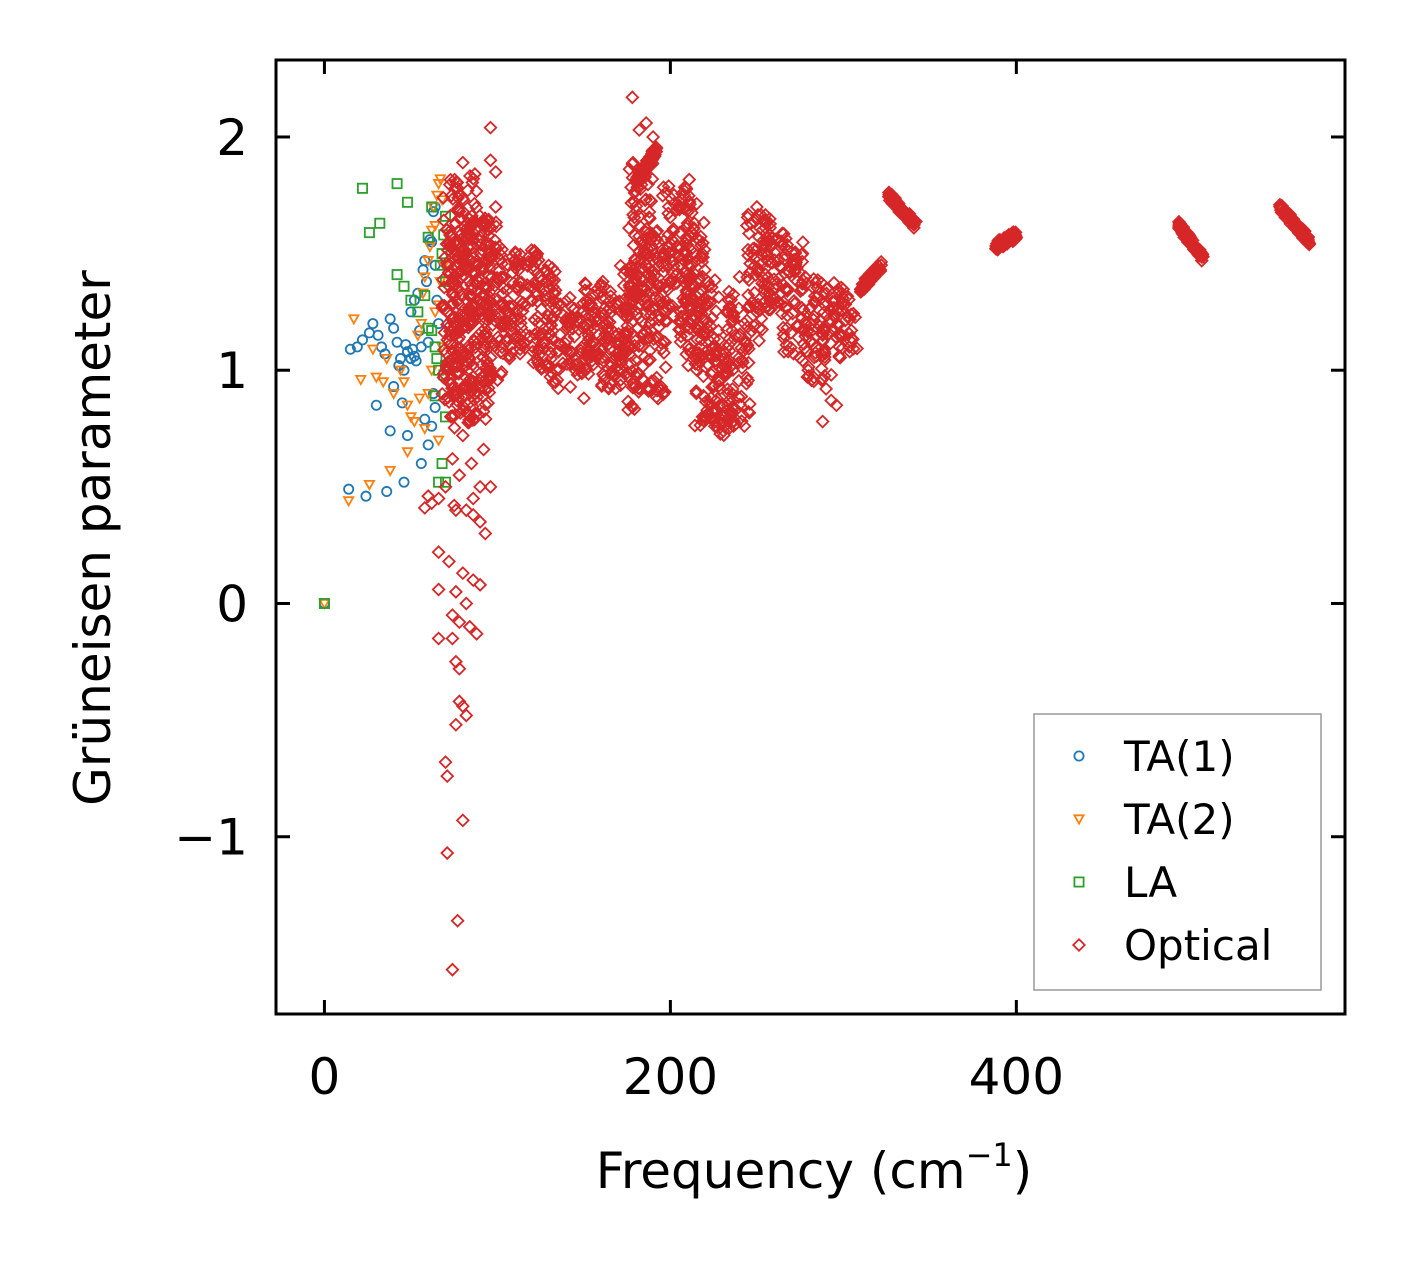 The width and height of the screenshot is (1406, 1264). Describe the element at coordinates (1179, 756) in the screenshot. I see `legend-label: TA(1)` at that location.